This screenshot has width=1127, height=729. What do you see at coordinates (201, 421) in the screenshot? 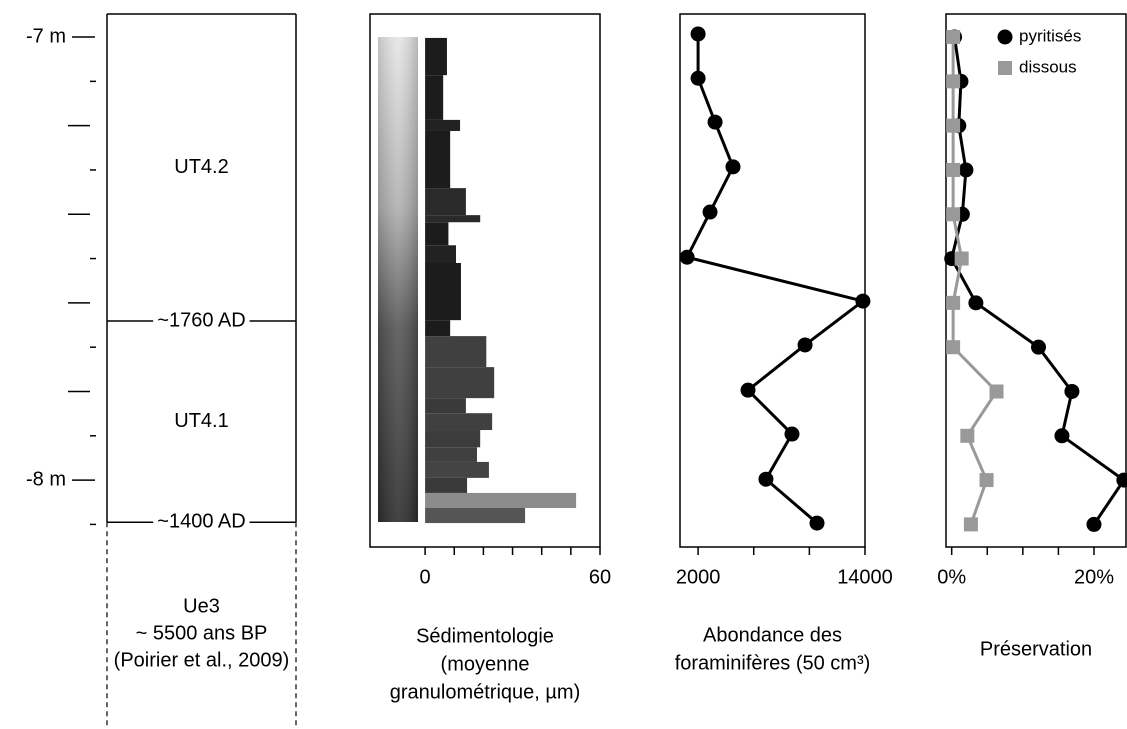
I see `unit-label: UT4.1` at bounding box center [201, 421].